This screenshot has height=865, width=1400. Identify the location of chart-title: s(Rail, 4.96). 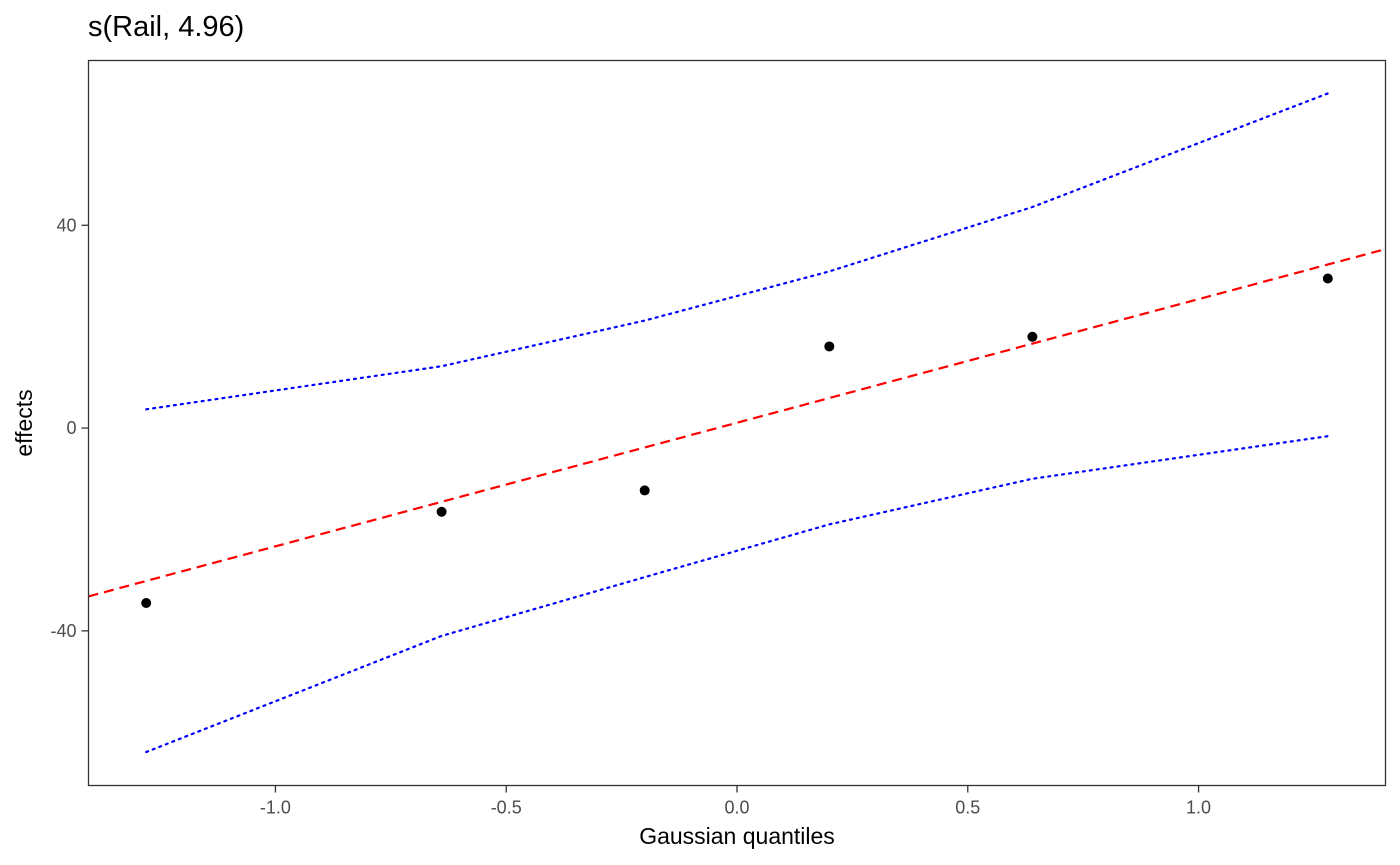
(166, 27).